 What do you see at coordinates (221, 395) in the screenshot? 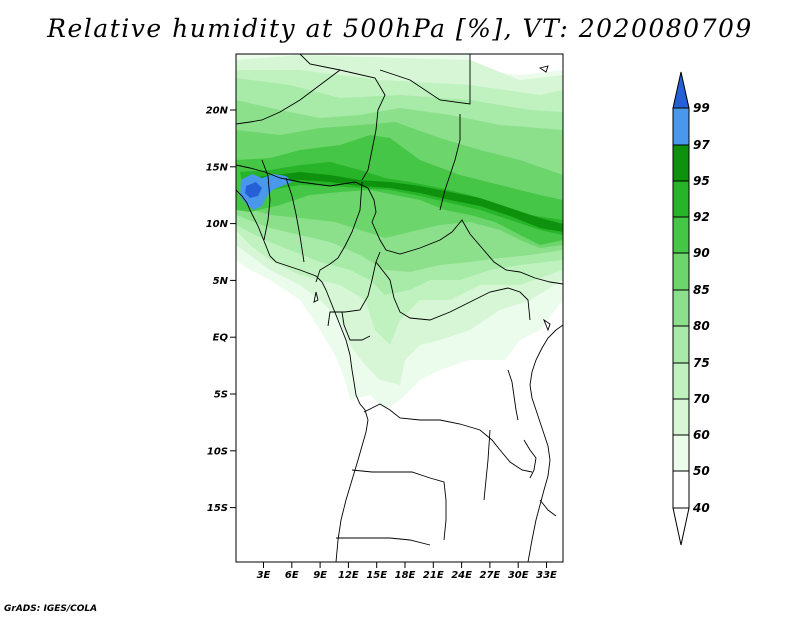
I see `lat-tick-label: 5S` at bounding box center [221, 395].